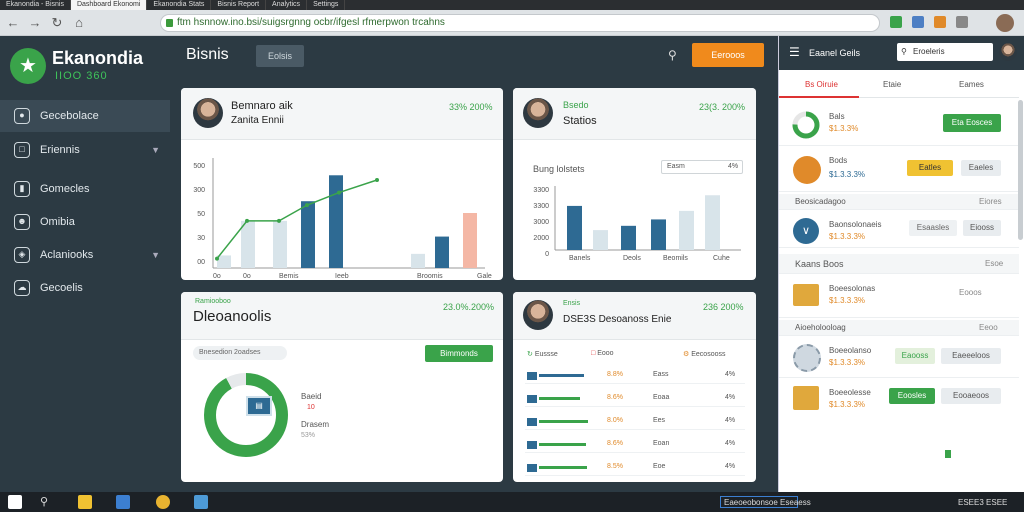 The image size is (1024, 512). What do you see at coordinates (201, 262) in the screenshot?
I see `y-tick-label: 00` at bounding box center [201, 262].